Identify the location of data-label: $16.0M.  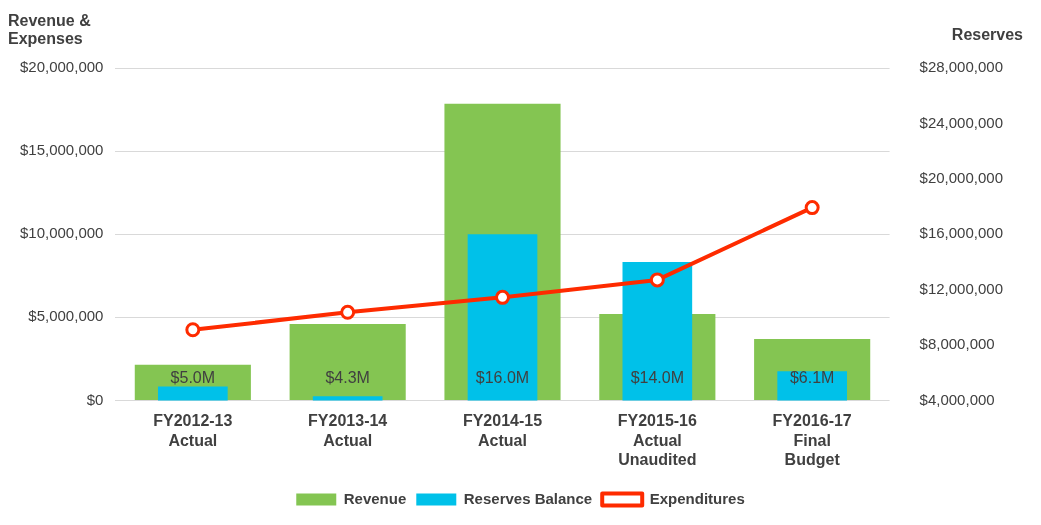
(502, 377).